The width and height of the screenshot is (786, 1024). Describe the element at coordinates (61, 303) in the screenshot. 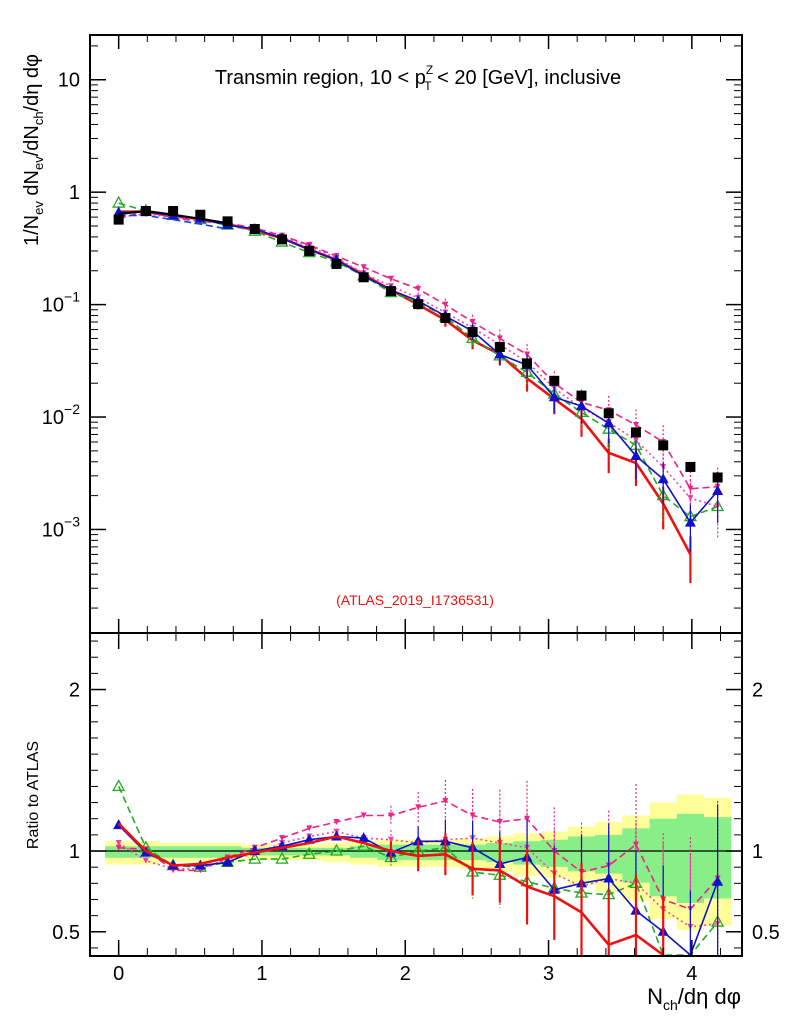

I see `main-ytick-label: 10⁻¹` at that location.